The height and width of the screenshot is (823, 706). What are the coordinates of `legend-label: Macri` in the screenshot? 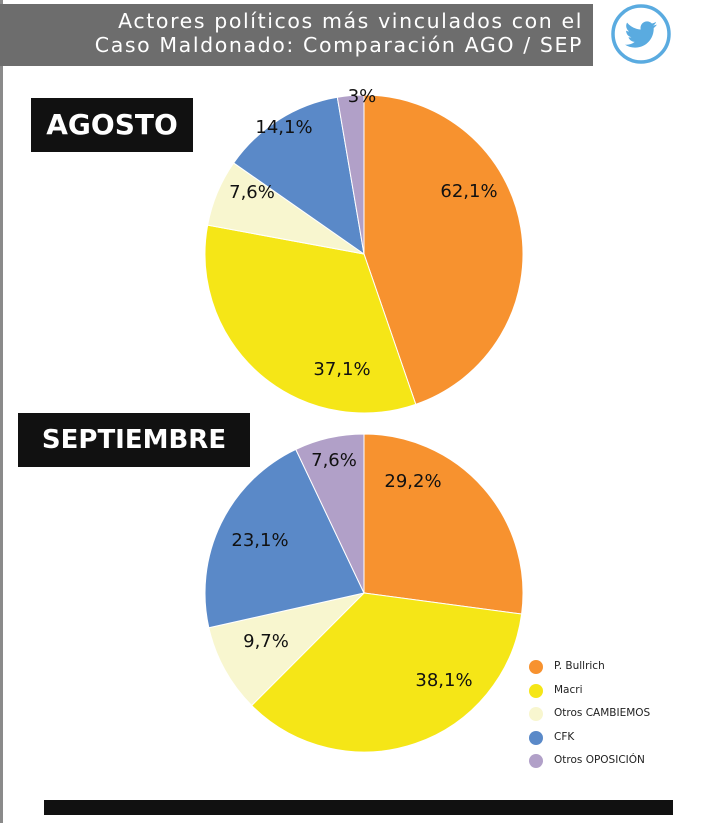 It's located at (568, 689).